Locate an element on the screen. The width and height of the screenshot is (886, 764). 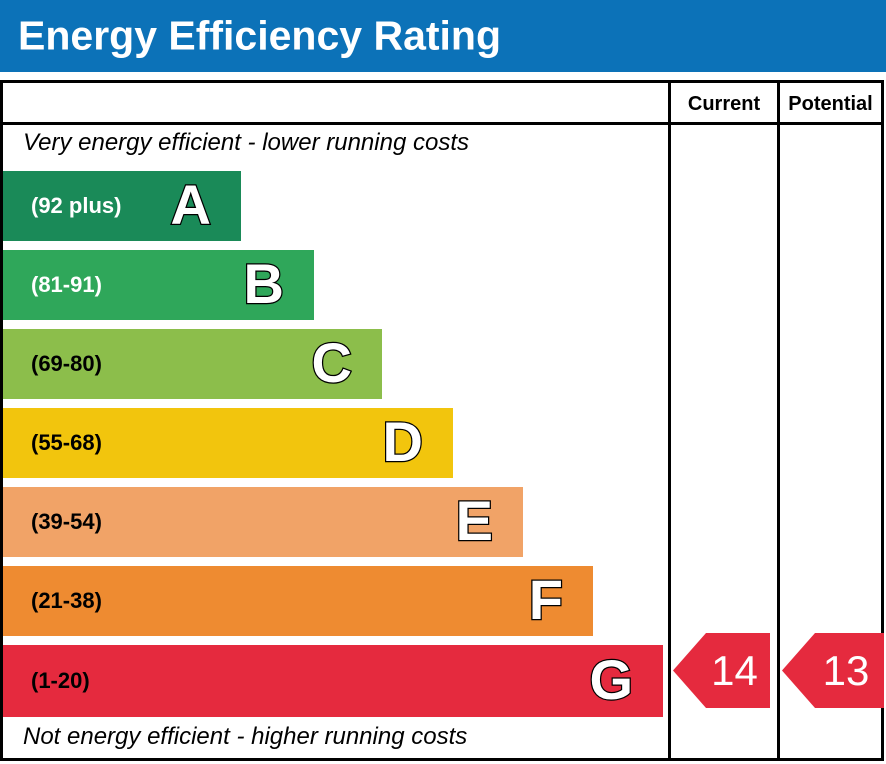
band-letter: B is located at coordinates (263, 283).